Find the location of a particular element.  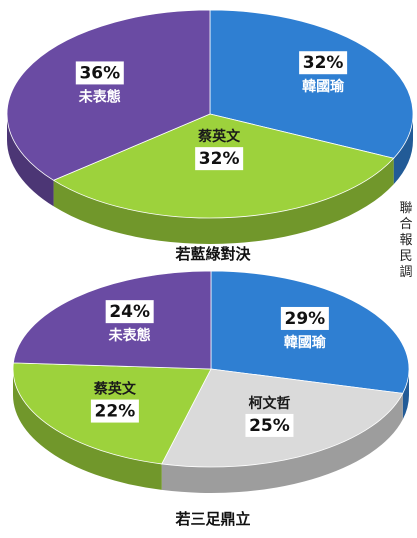

data-label-value: 24% is located at coordinates (129, 312).